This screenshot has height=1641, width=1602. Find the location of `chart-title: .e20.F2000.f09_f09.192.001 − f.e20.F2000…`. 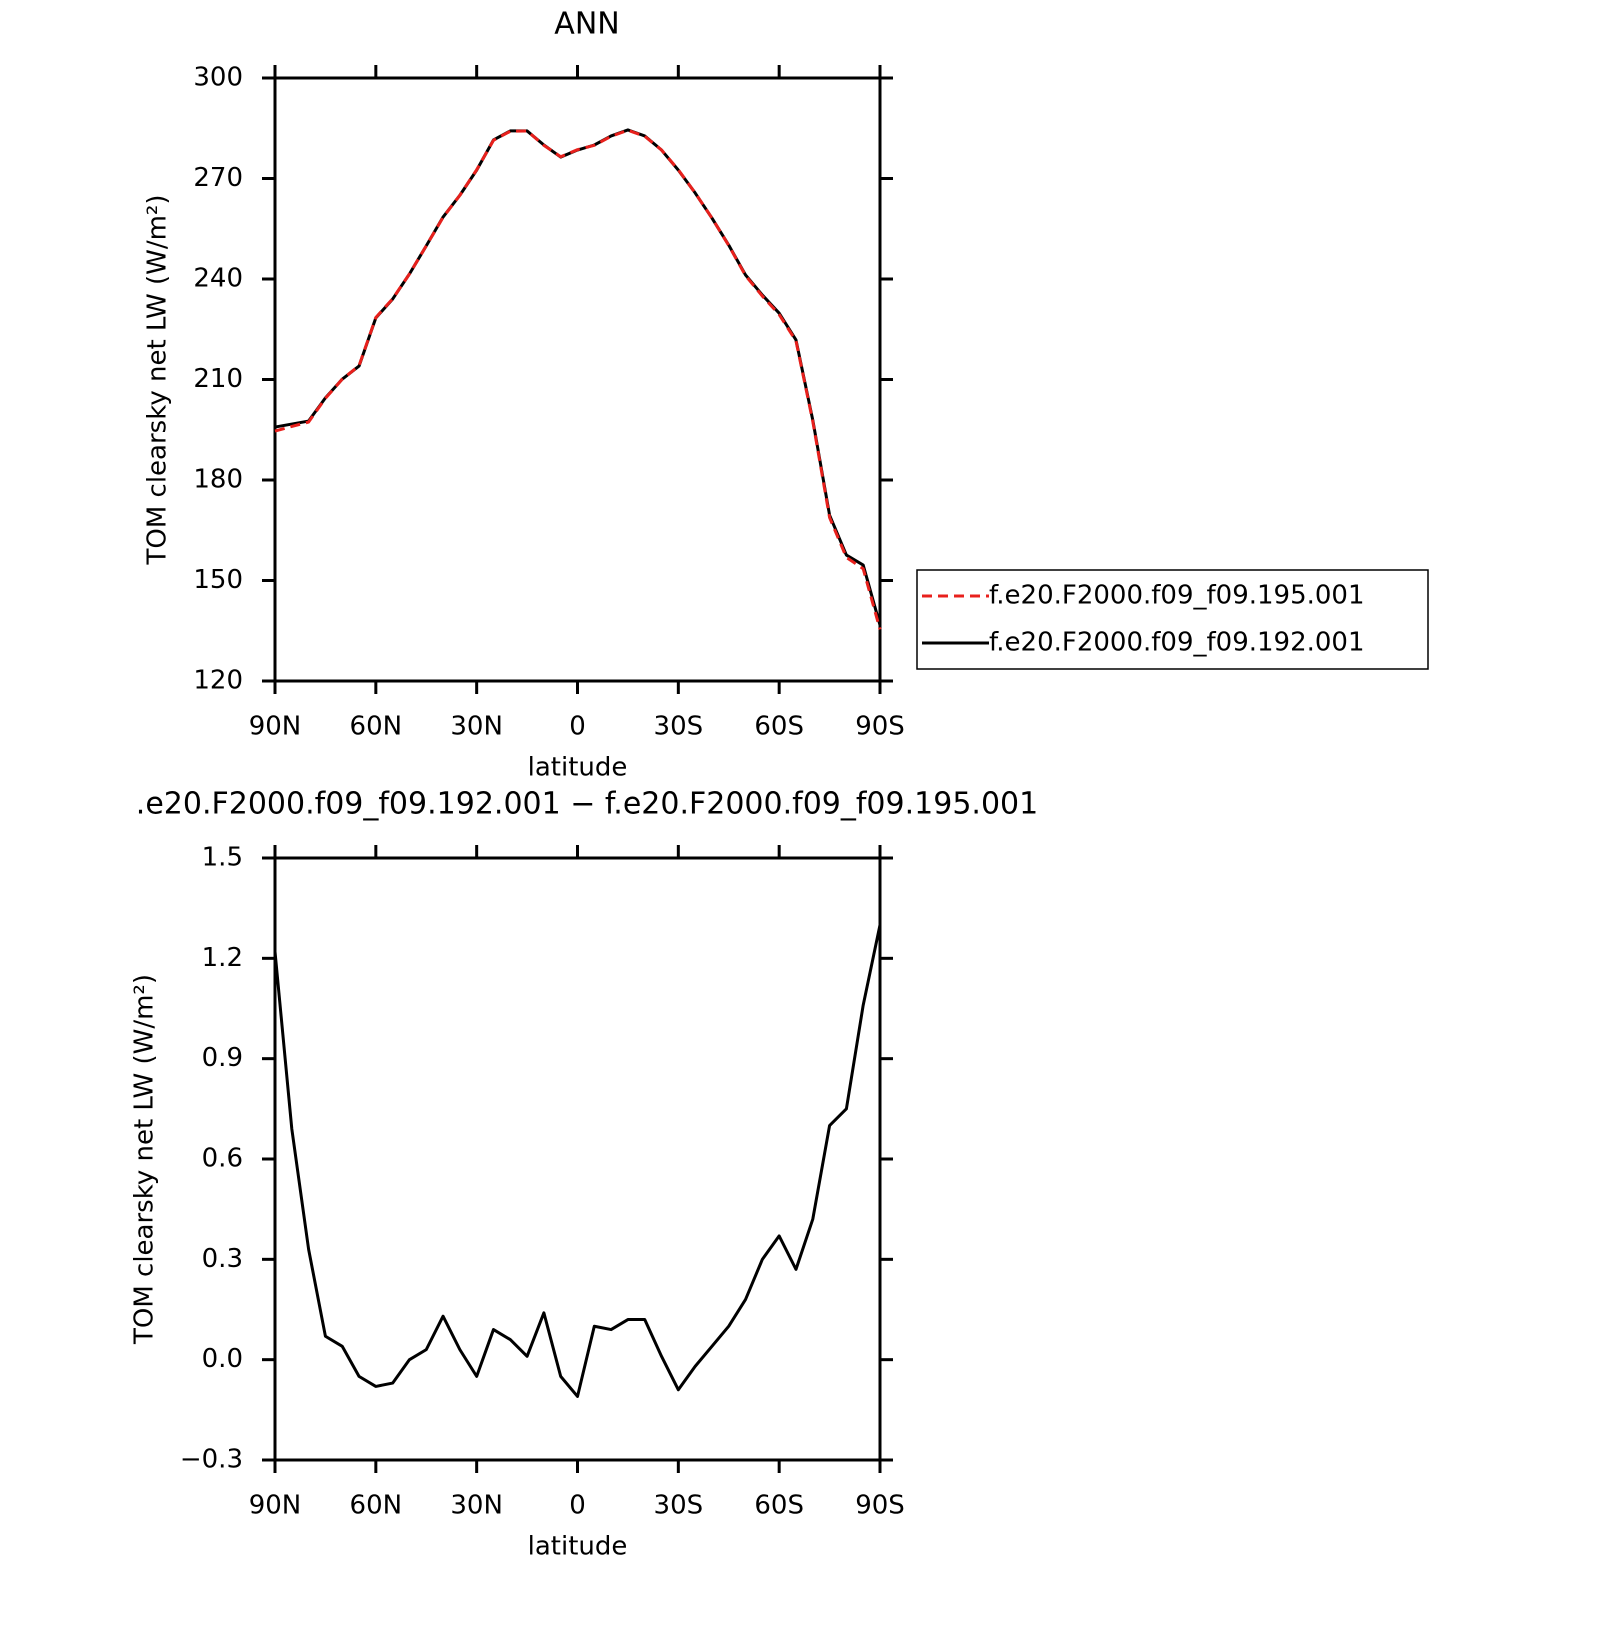

chart-title: .e20.F2000.f09_f09.192.001 − f.e20.F2000… is located at coordinates (587, 804).